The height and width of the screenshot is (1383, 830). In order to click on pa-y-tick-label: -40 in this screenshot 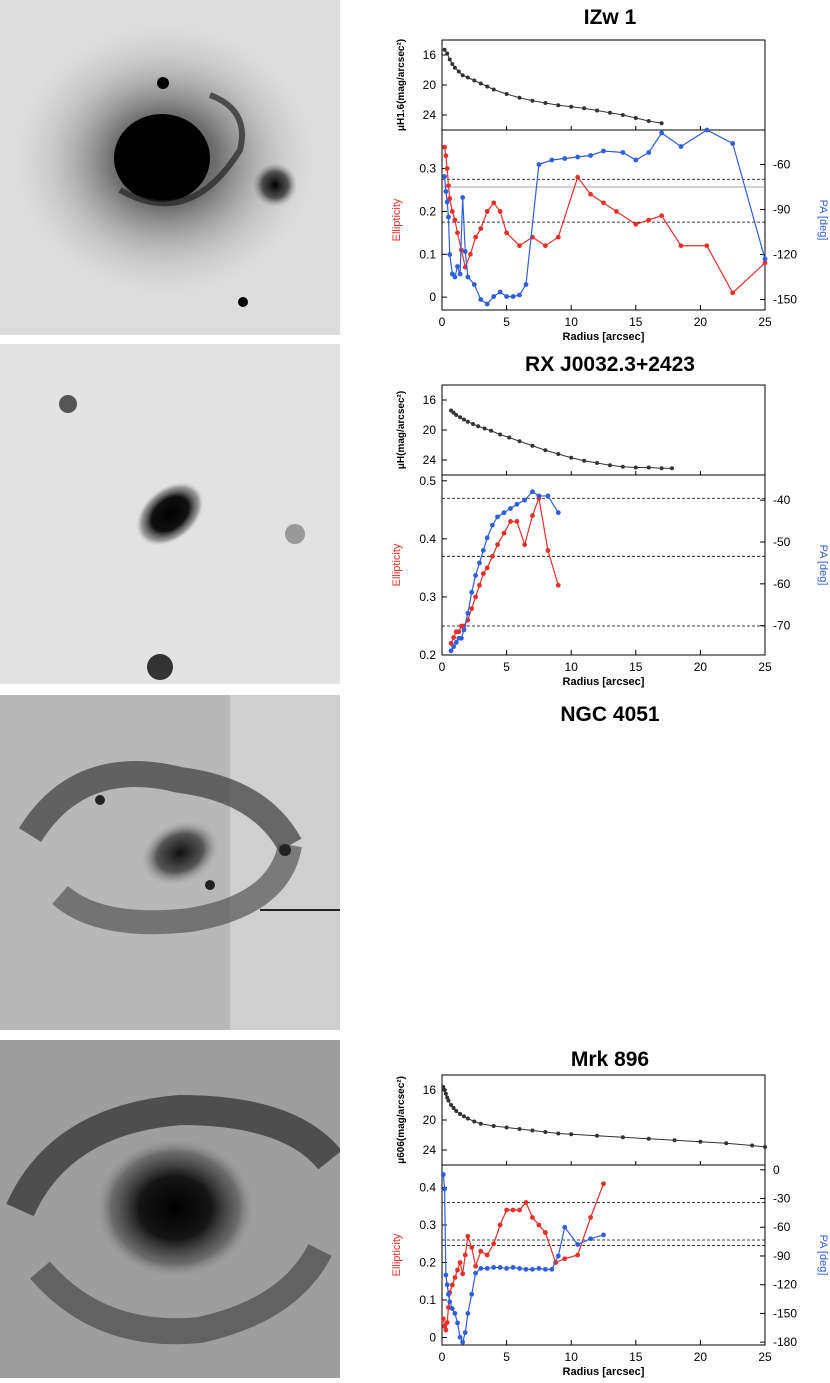, I will do `click(782, 500)`.